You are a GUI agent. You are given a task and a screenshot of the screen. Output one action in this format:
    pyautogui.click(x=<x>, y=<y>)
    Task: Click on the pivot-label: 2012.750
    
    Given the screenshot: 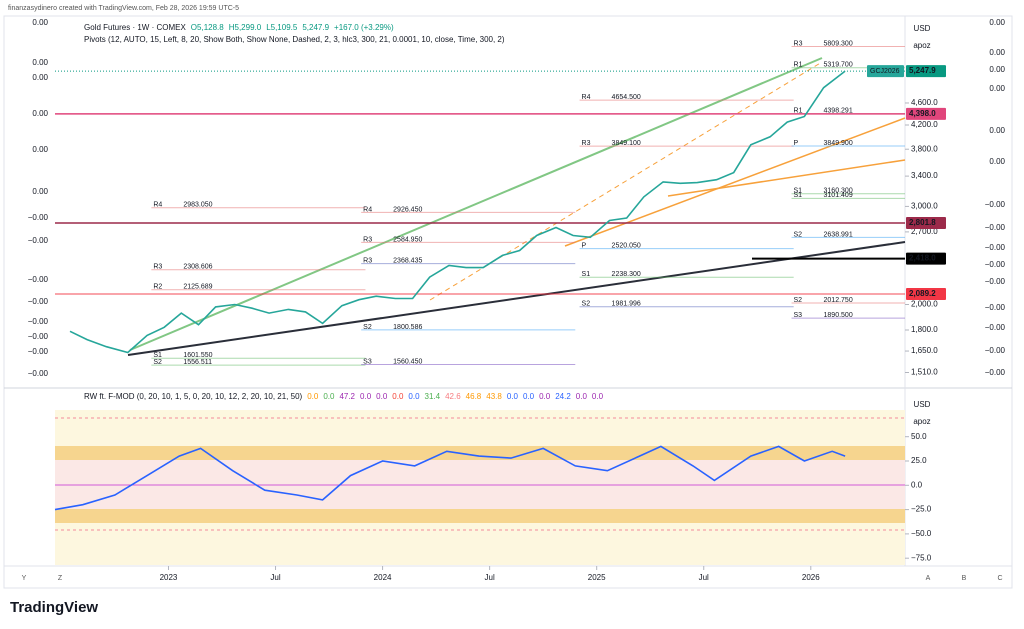 What is the action you would take?
    pyautogui.click(x=838, y=300)
    